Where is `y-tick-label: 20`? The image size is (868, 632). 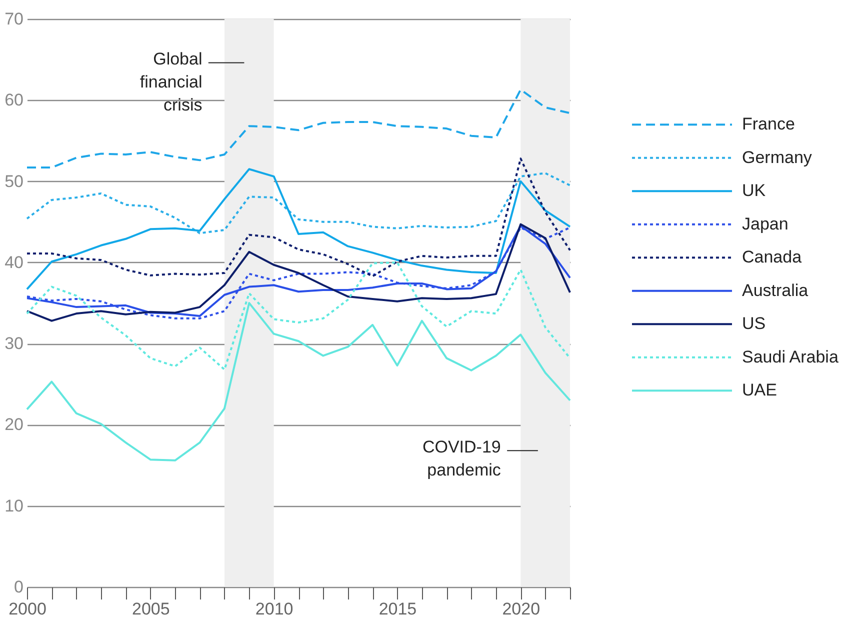 y-tick-label: 20 is located at coordinates (14, 424).